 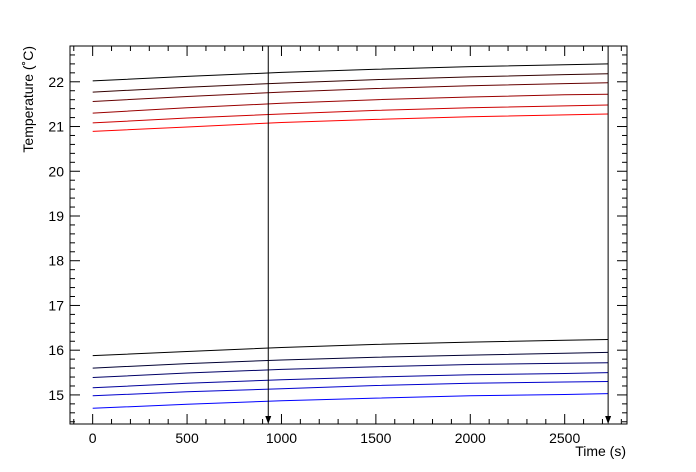 What do you see at coordinates (56, 261) in the screenshot?
I see `y-tick-label: 18` at bounding box center [56, 261].